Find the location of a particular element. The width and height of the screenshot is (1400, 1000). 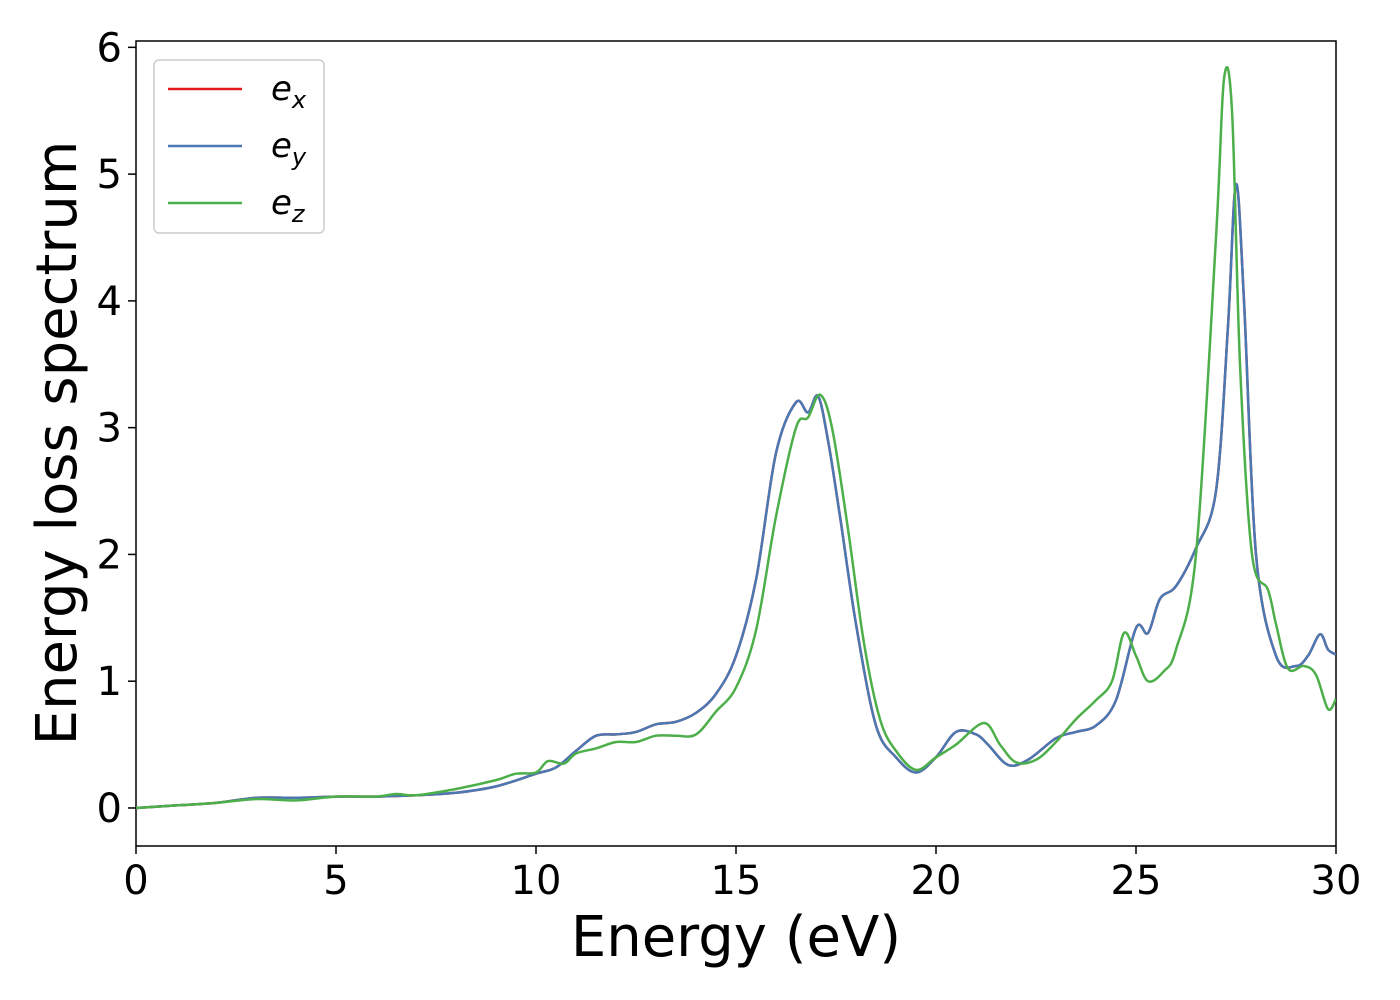

x-tick-label: 10 is located at coordinates (536, 881).